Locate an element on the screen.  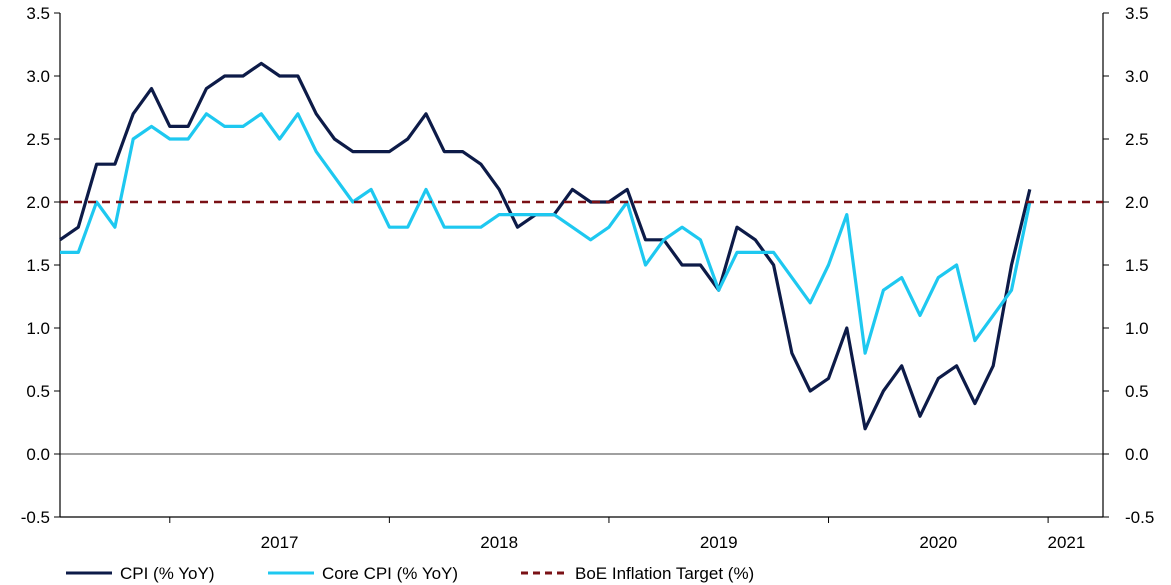
x-tick-label: 2019 is located at coordinates (719, 542).